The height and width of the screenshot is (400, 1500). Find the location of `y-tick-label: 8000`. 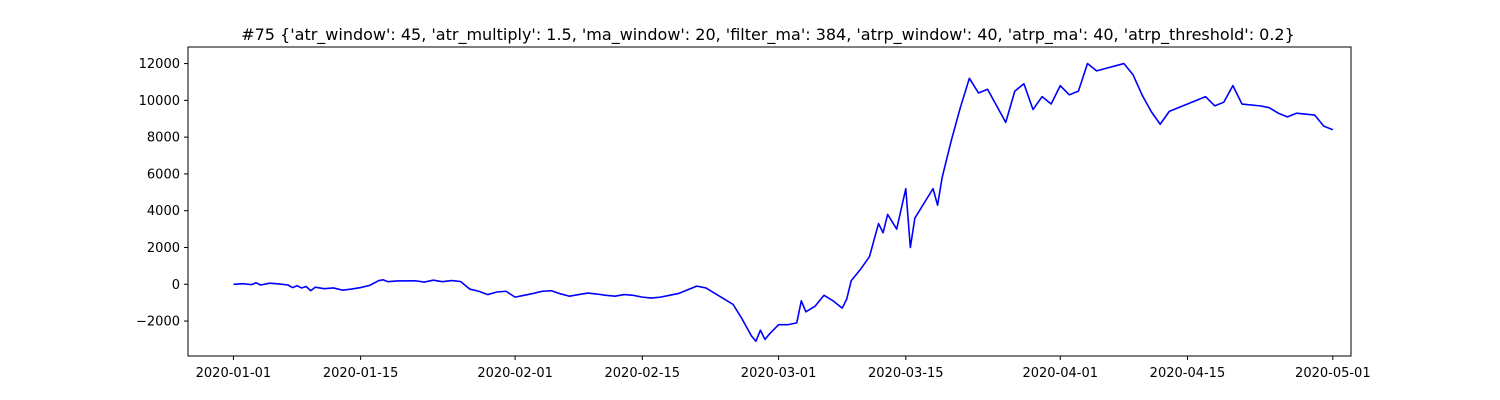

y-tick-label: 8000 is located at coordinates (163, 138).